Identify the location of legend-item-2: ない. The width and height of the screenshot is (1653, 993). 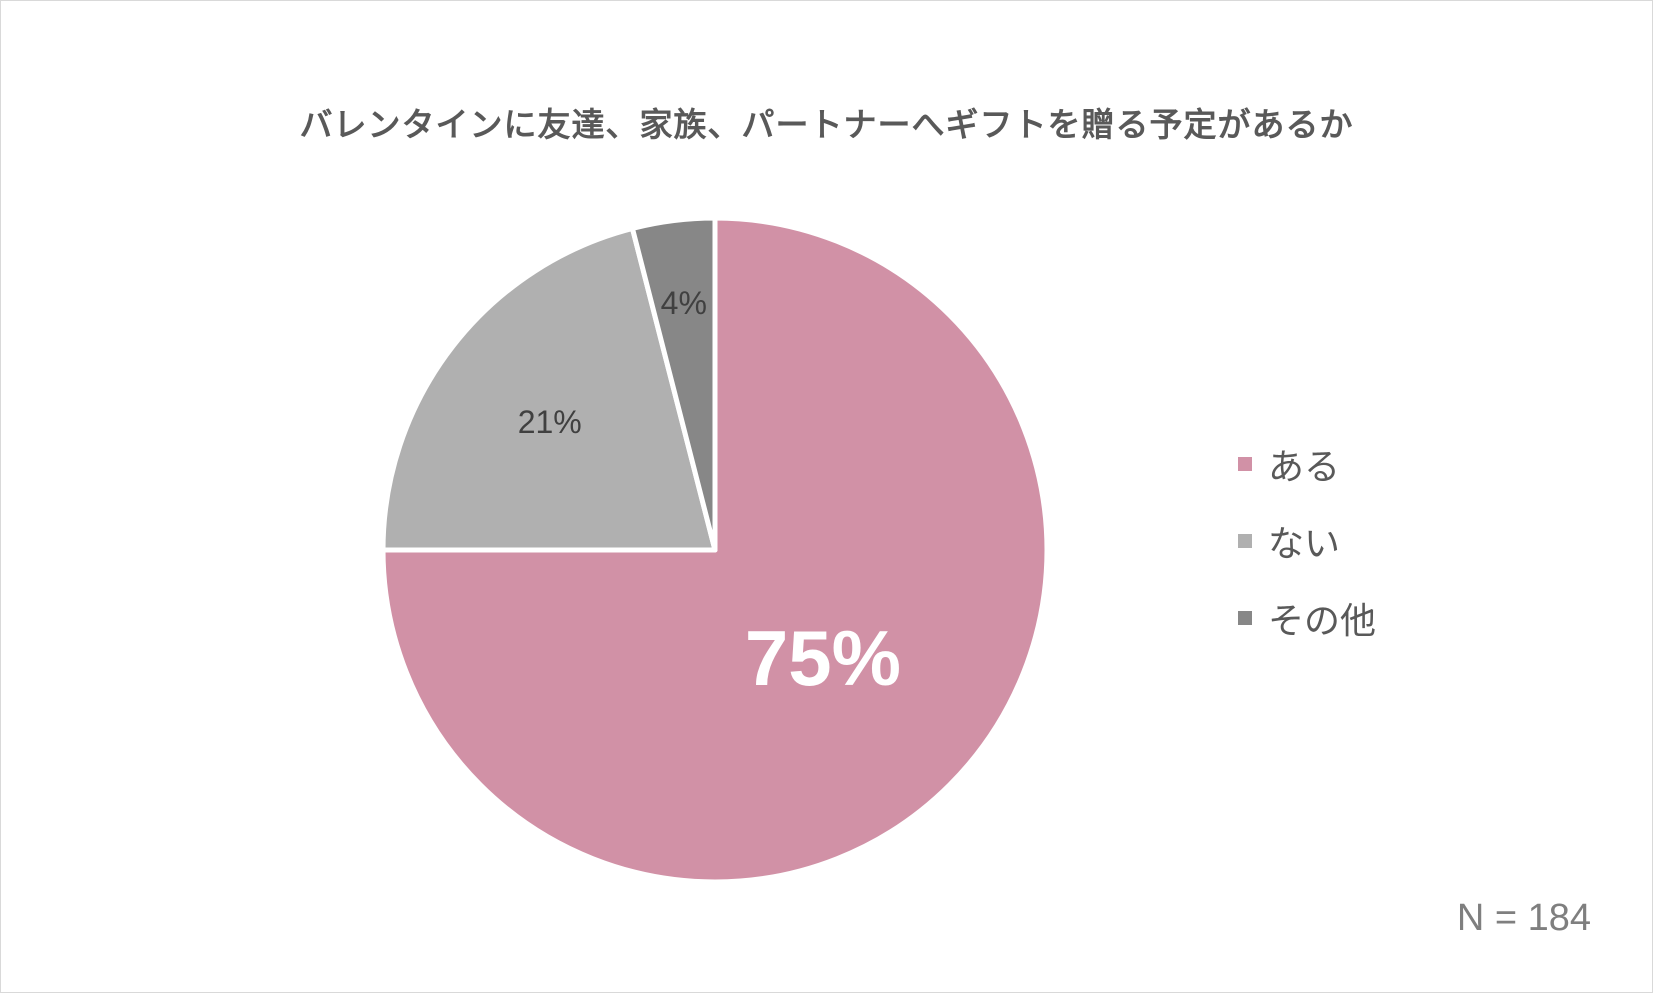
(1307, 542).